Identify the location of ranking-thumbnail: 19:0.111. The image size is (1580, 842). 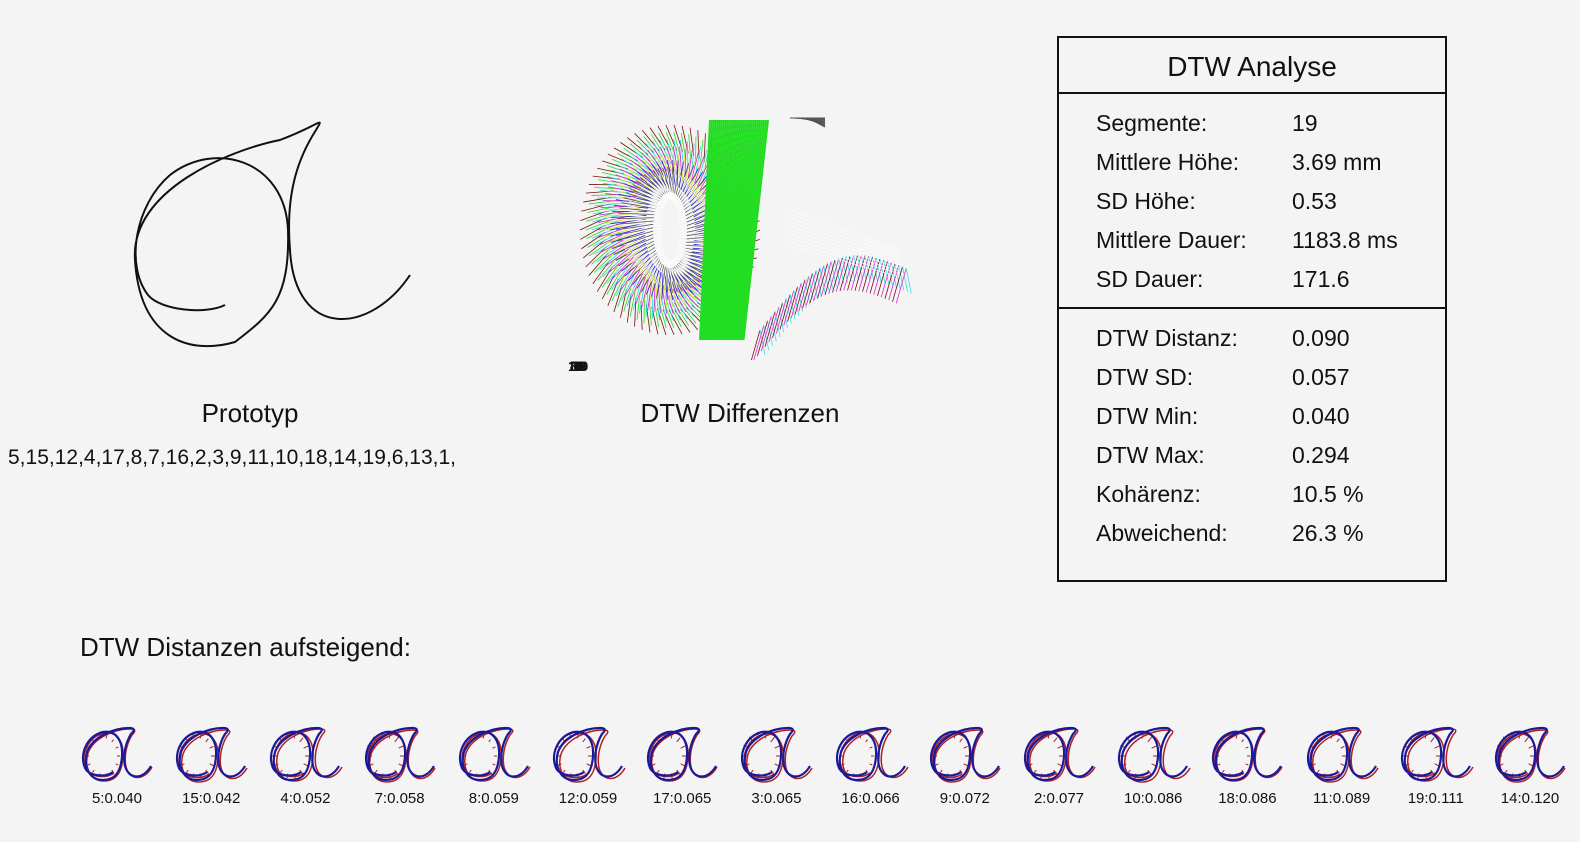
(1436, 764).